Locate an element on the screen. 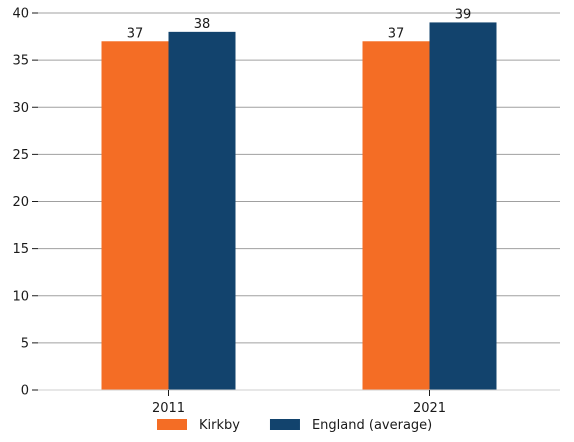 The width and height of the screenshot is (574, 442). y-tick-label-15: 15 is located at coordinates (20, 249).